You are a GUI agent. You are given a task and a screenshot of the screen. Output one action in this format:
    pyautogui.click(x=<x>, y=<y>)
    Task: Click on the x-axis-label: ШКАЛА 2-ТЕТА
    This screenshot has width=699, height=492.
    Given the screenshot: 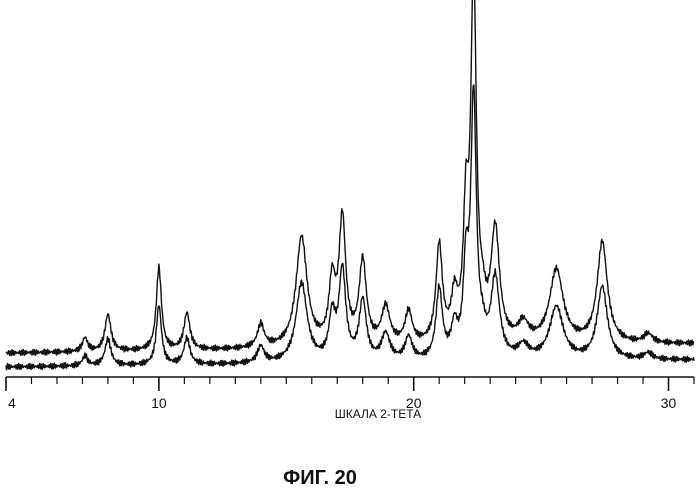 What is the action you would take?
    pyautogui.click(x=378, y=414)
    